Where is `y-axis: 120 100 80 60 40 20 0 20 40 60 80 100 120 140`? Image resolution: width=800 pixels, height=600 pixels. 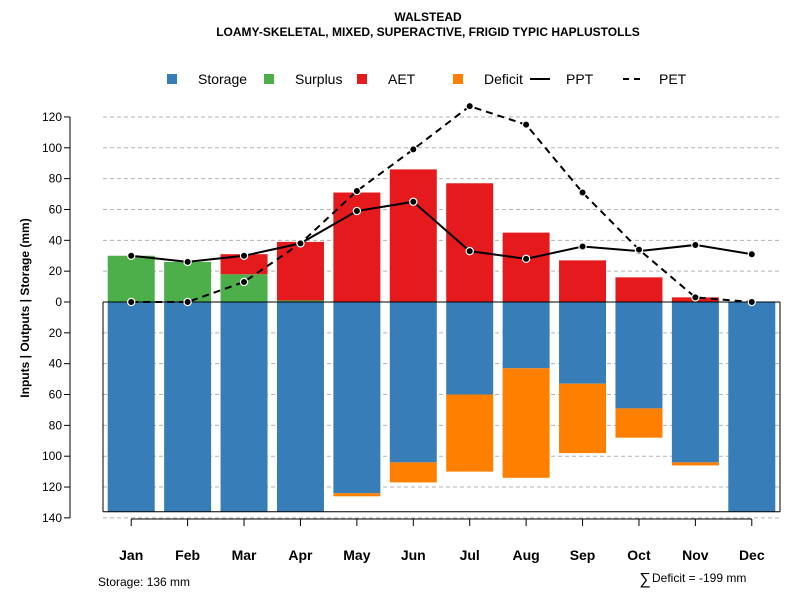
y-axis: 120 100 80 60 40 20 0 20 40 60 80 100 120 140 is located at coordinates (56, 317).